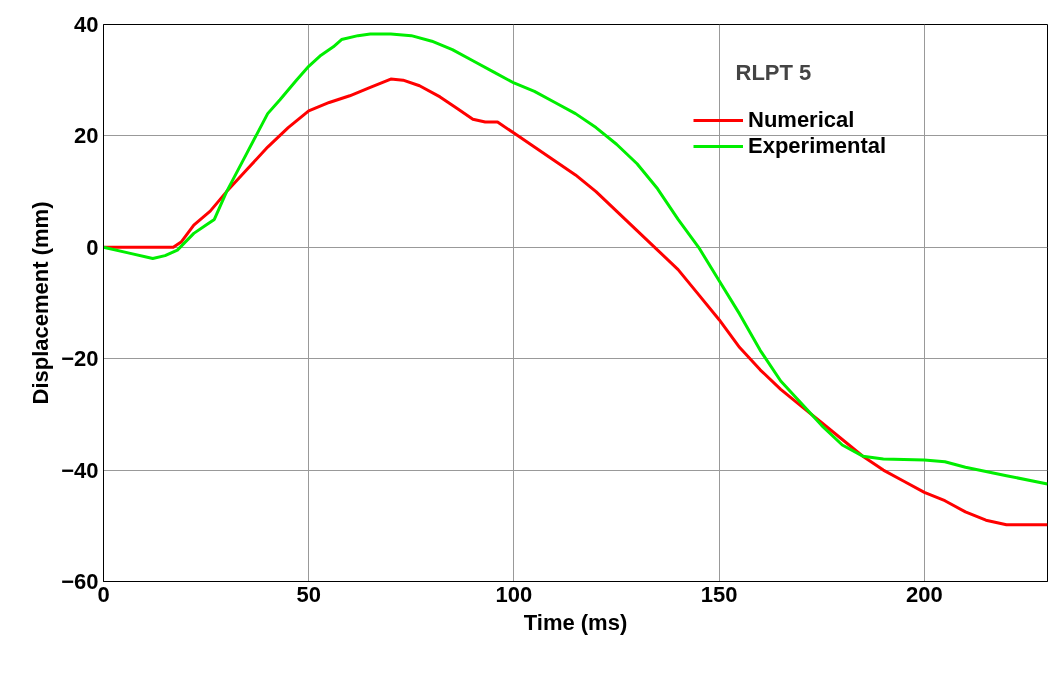  What do you see at coordinates (575, 622) in the screenshot?
I see `x-axis-title: Time (ms)` at bounding box center [575, 622].